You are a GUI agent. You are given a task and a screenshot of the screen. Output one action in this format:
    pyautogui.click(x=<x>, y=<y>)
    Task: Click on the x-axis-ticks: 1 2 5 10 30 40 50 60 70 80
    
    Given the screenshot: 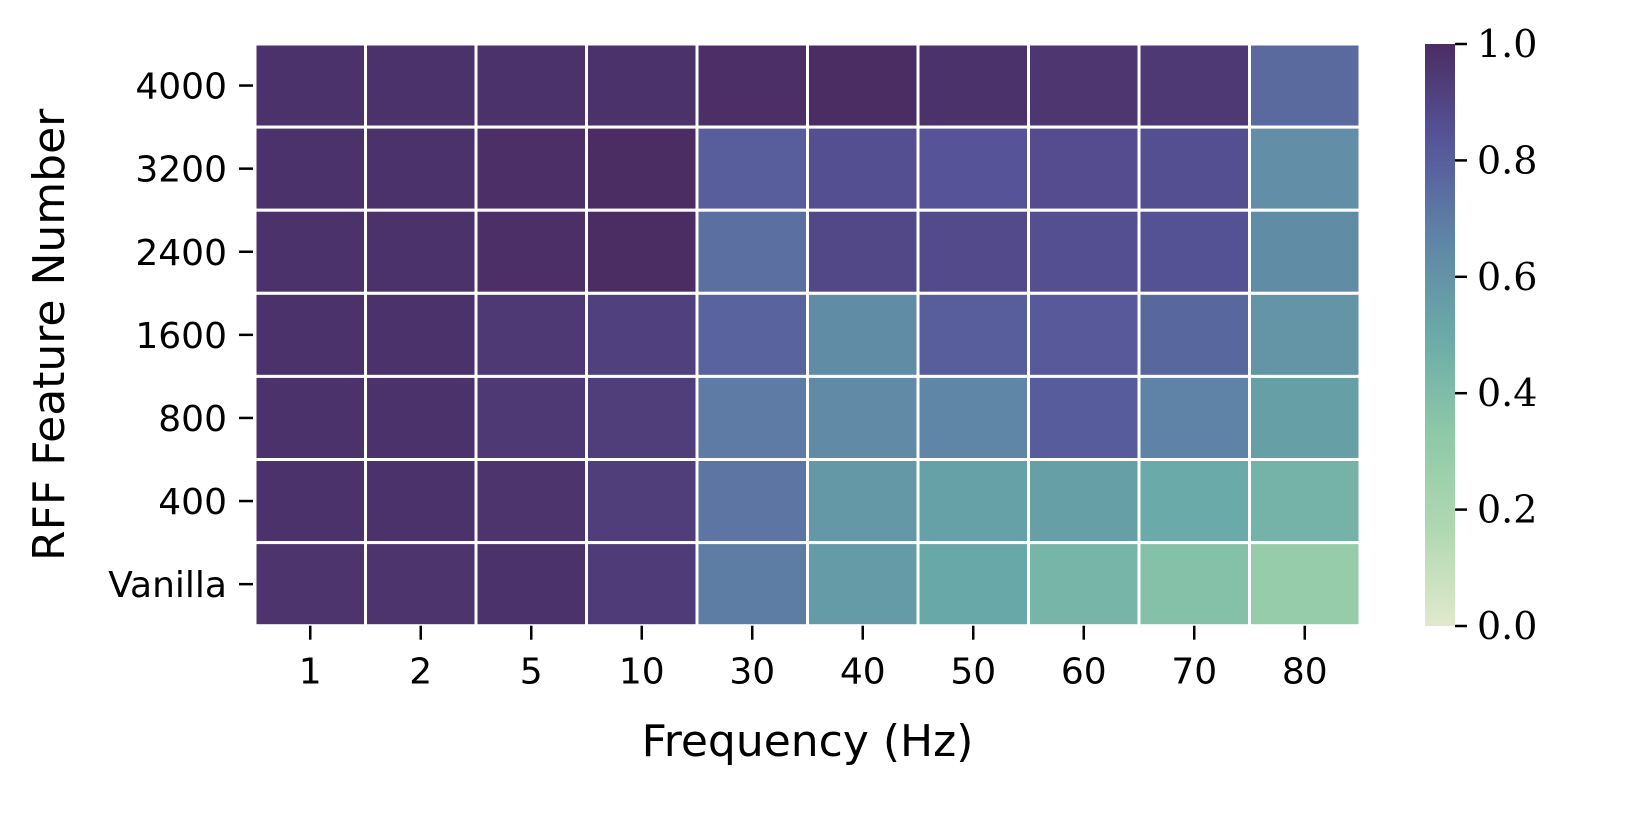 What is the action you would take?
    pyautogui.click(x=813, y=659)
    